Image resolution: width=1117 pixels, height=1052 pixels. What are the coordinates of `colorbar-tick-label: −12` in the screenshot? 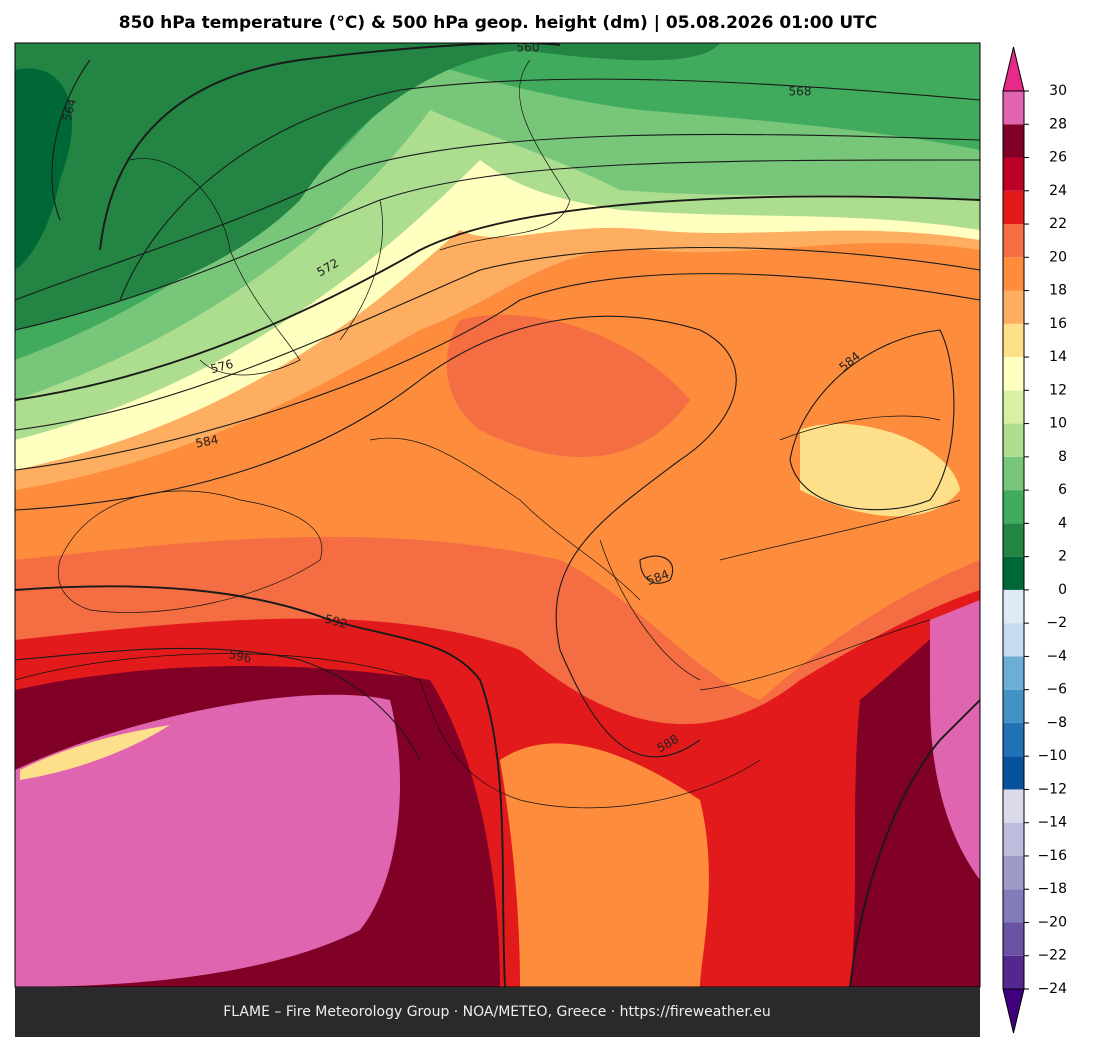 It's located at (1052, 789).